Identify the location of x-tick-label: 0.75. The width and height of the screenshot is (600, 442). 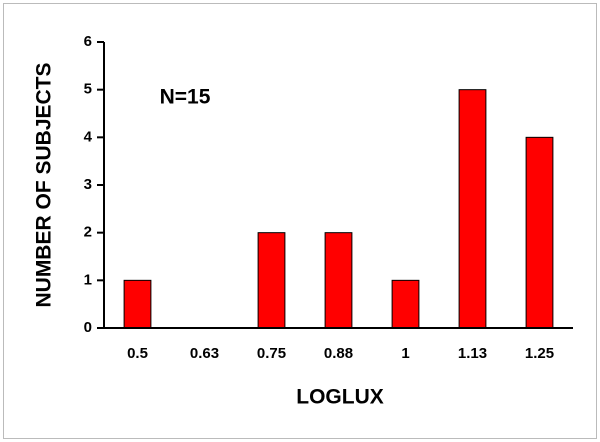
(271, 353).